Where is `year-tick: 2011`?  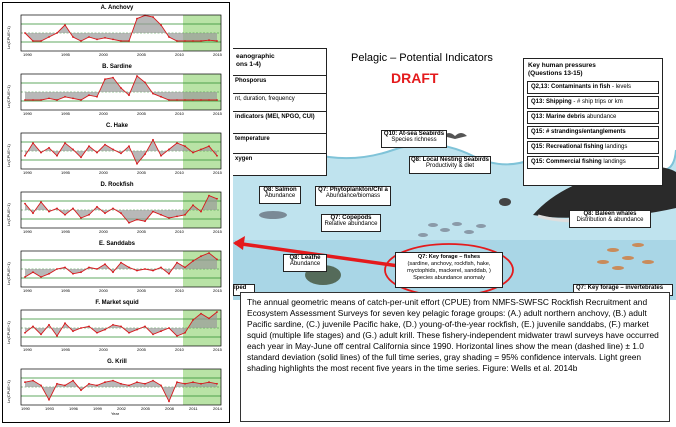
year-tick: 2011 is located at coordinates (193, 408).